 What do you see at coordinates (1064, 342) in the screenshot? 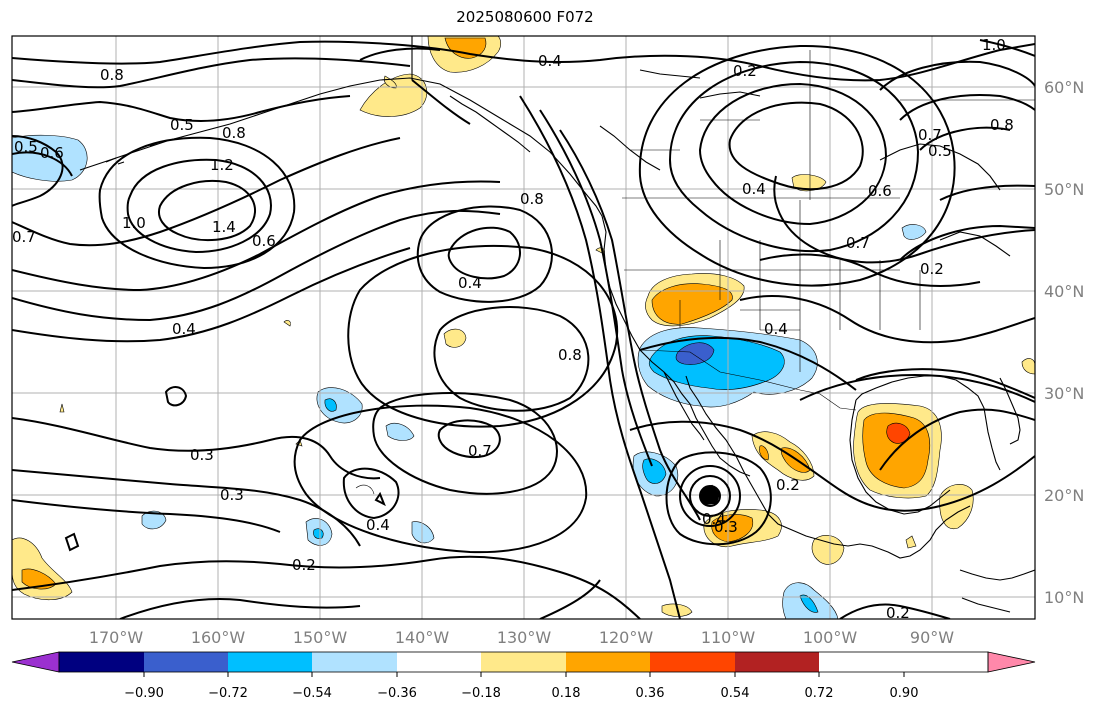
I see `latitude-axis: 60°N 50°N 40°N 30°N 20°N 10°N` at bounding box center [1064, 342].